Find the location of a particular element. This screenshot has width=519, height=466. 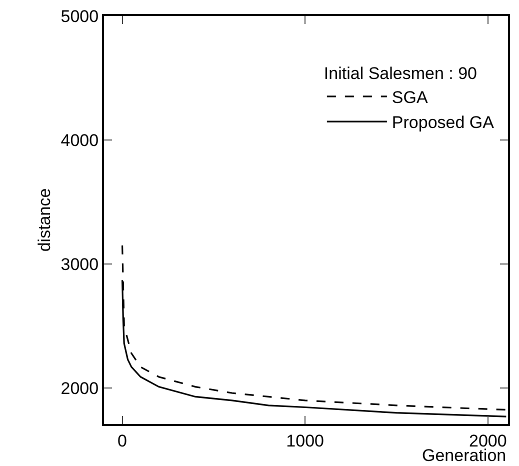

legend-title: Initial Salesmen : 90 is located at coordinates (401, 73).